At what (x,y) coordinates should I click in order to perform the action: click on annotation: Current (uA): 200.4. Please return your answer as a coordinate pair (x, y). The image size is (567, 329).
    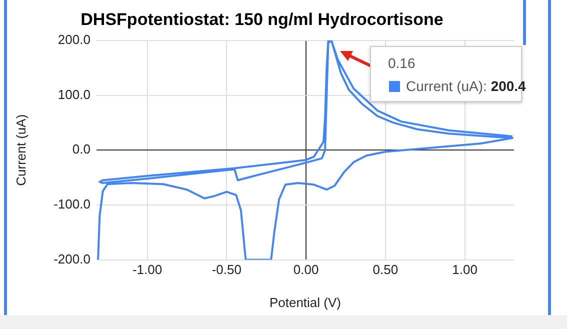
    Looking at the image, I should click on (466, 86).